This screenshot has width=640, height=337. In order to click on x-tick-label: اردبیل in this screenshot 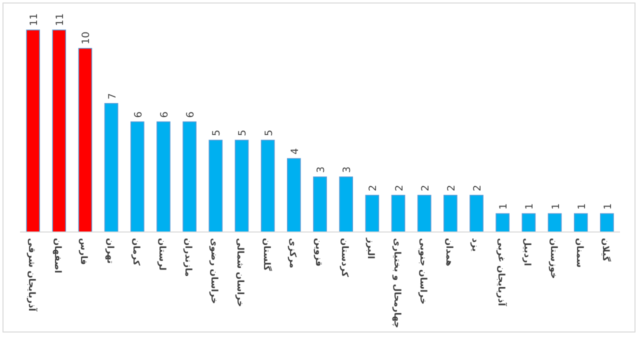, I will do `click(527, 252)`.